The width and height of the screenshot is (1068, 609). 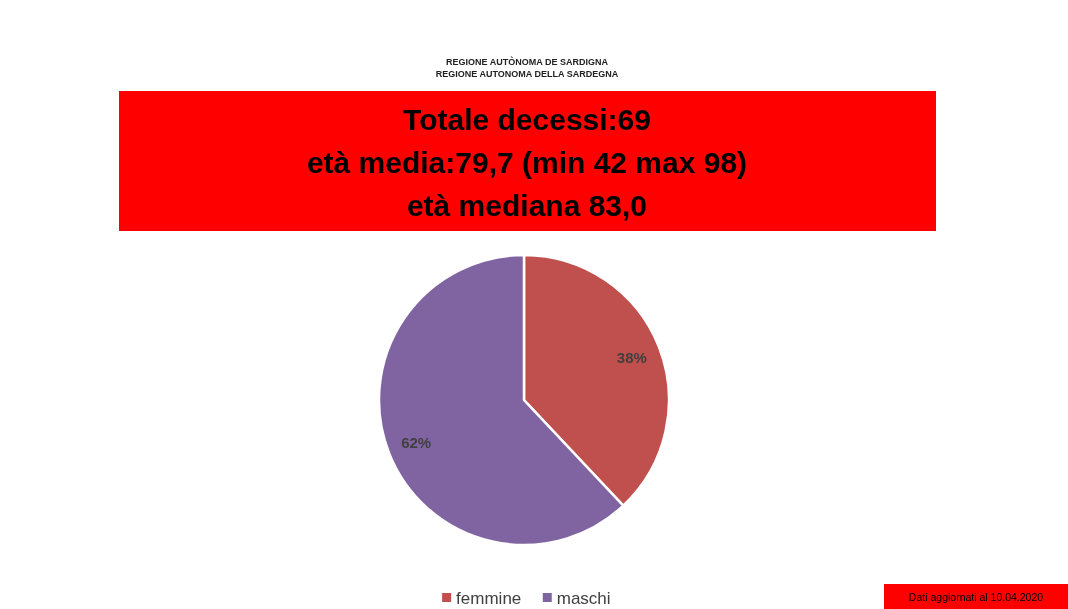 What do you see at coordinates (631, 357) in the screenshot?
I see `data-label: 38%` at bounding box center [631, 357].